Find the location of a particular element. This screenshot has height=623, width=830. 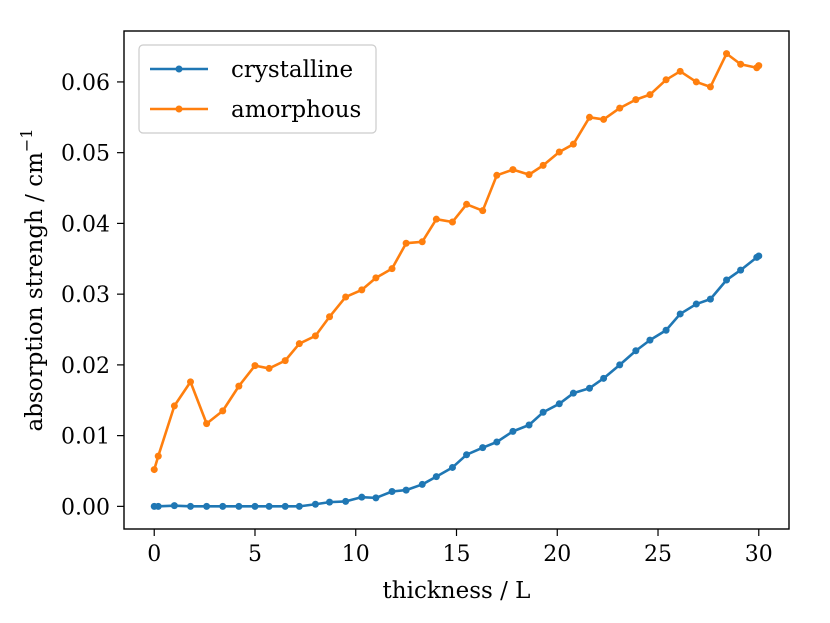

x-axis-ticks: 0 5 10 15 20 25 30 is located at coordinates (460, 548).